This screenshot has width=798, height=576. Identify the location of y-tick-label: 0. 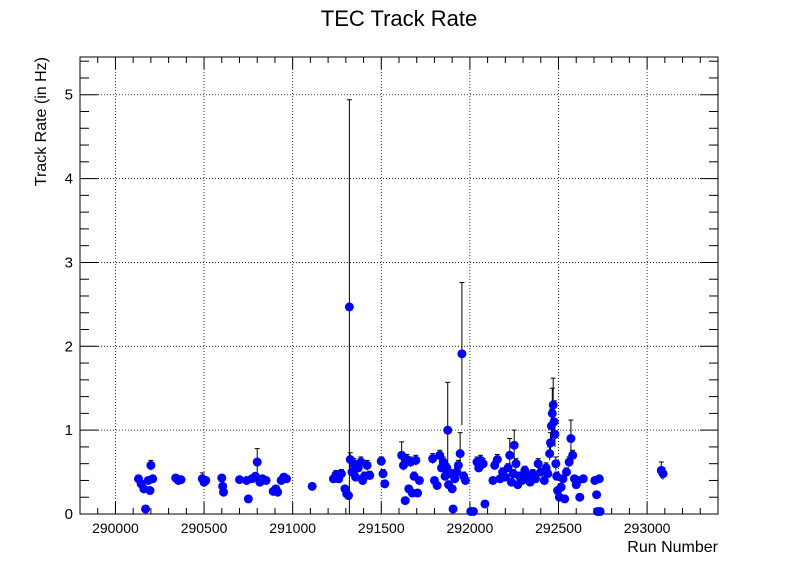
(69, 514).